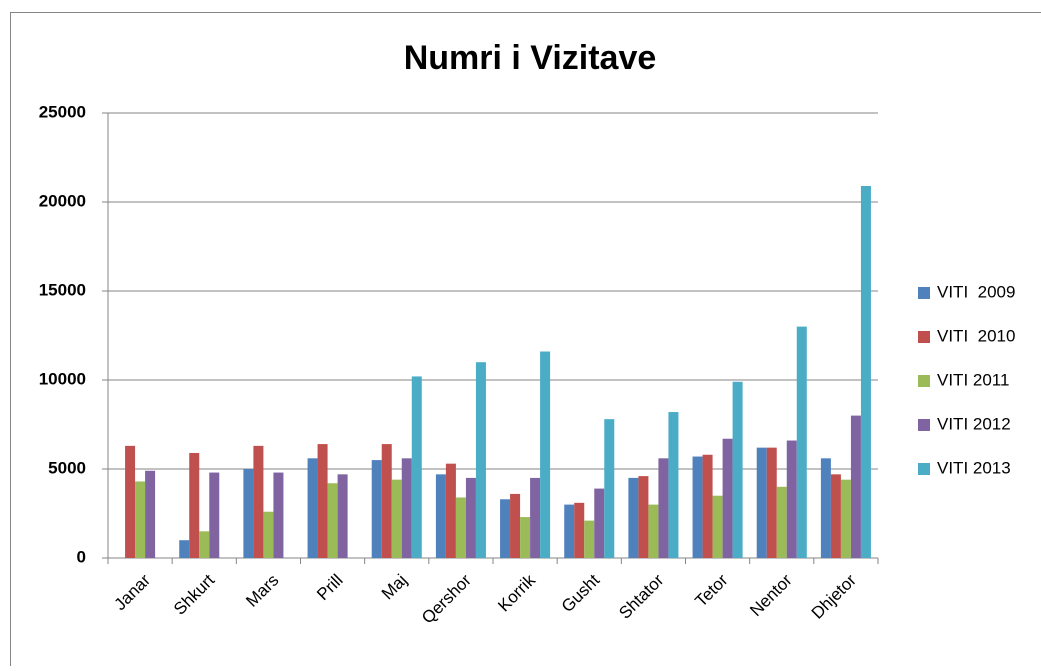 Image resolution: width=1041 pixels, height=671 pixels. Describe the element at coordinates (530, 58) in the screenshot. I see `chart-title: Numri i Vizitave` at that location.